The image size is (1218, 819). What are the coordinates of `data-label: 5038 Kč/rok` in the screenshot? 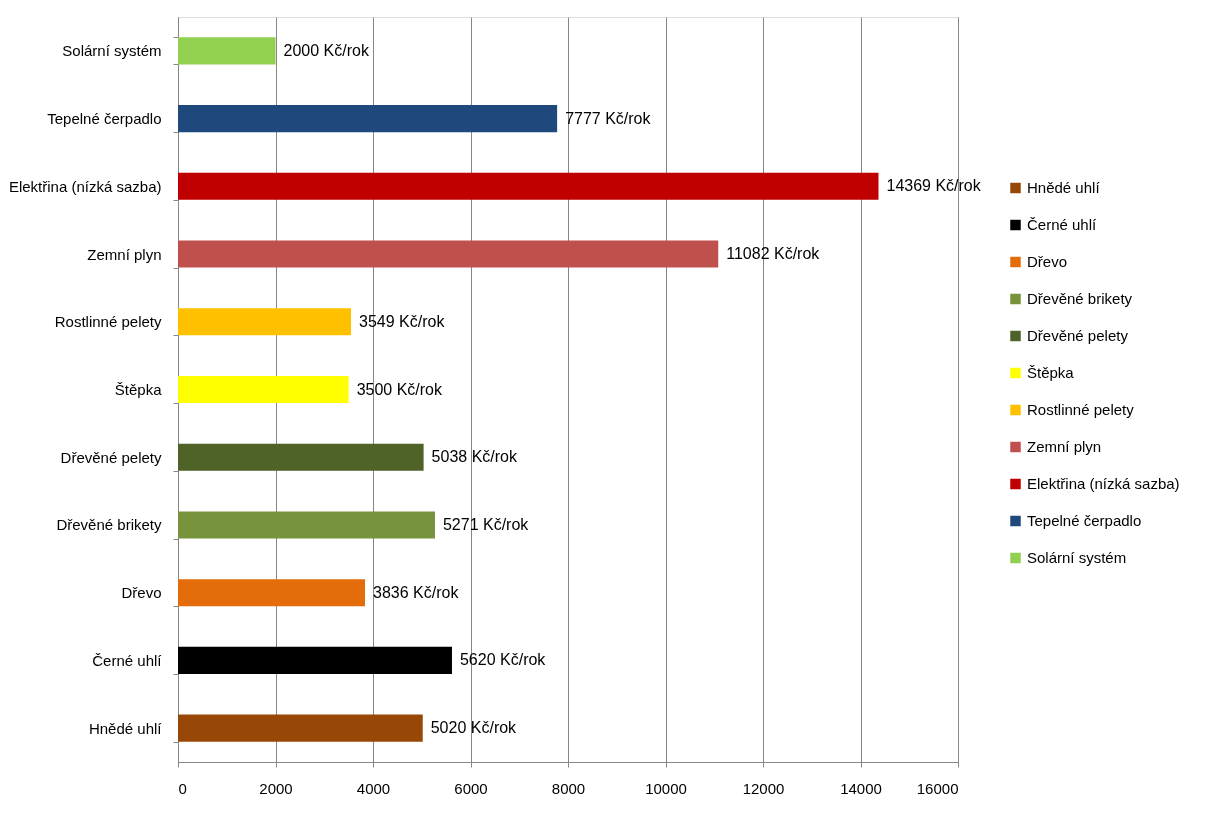 It's located at (474, 457).